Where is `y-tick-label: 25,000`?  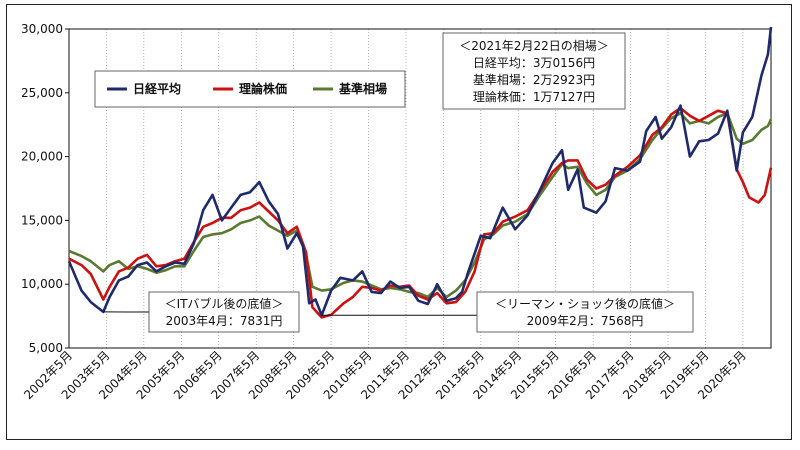 y-tick-label: 25,000 is located at coordinates (42, 93).